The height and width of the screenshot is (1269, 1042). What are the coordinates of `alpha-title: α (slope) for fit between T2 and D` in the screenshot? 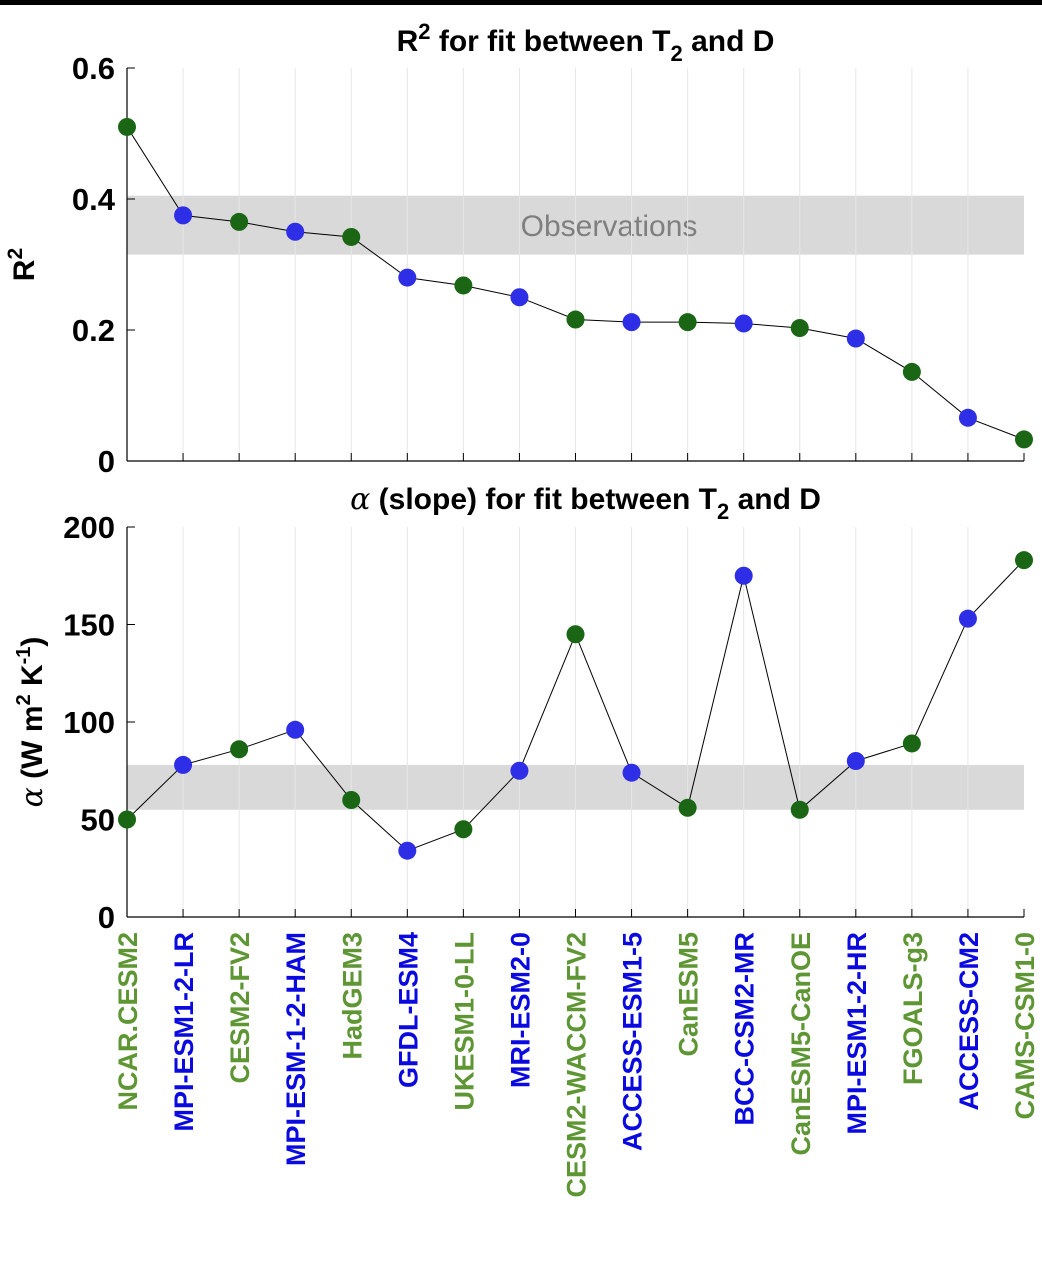 It's located at (585, 503).